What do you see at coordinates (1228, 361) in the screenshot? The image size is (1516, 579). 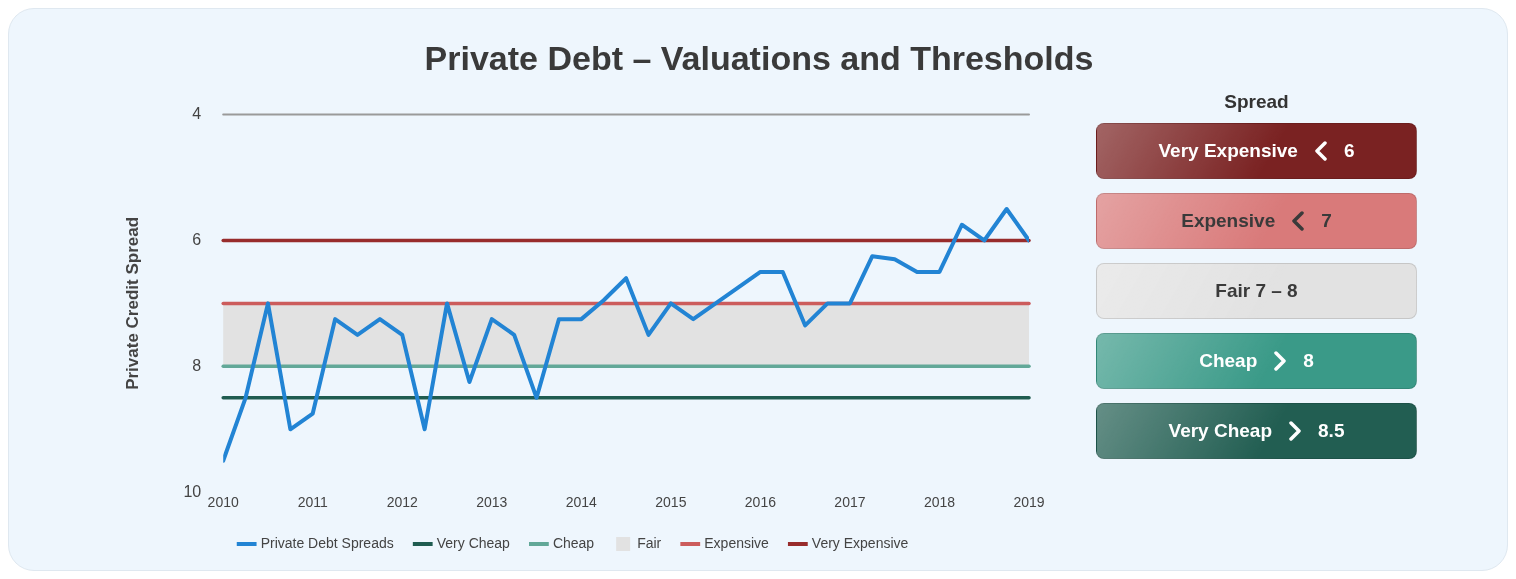 I see `category-label: Cheap` at bounding box center [1228, 361].